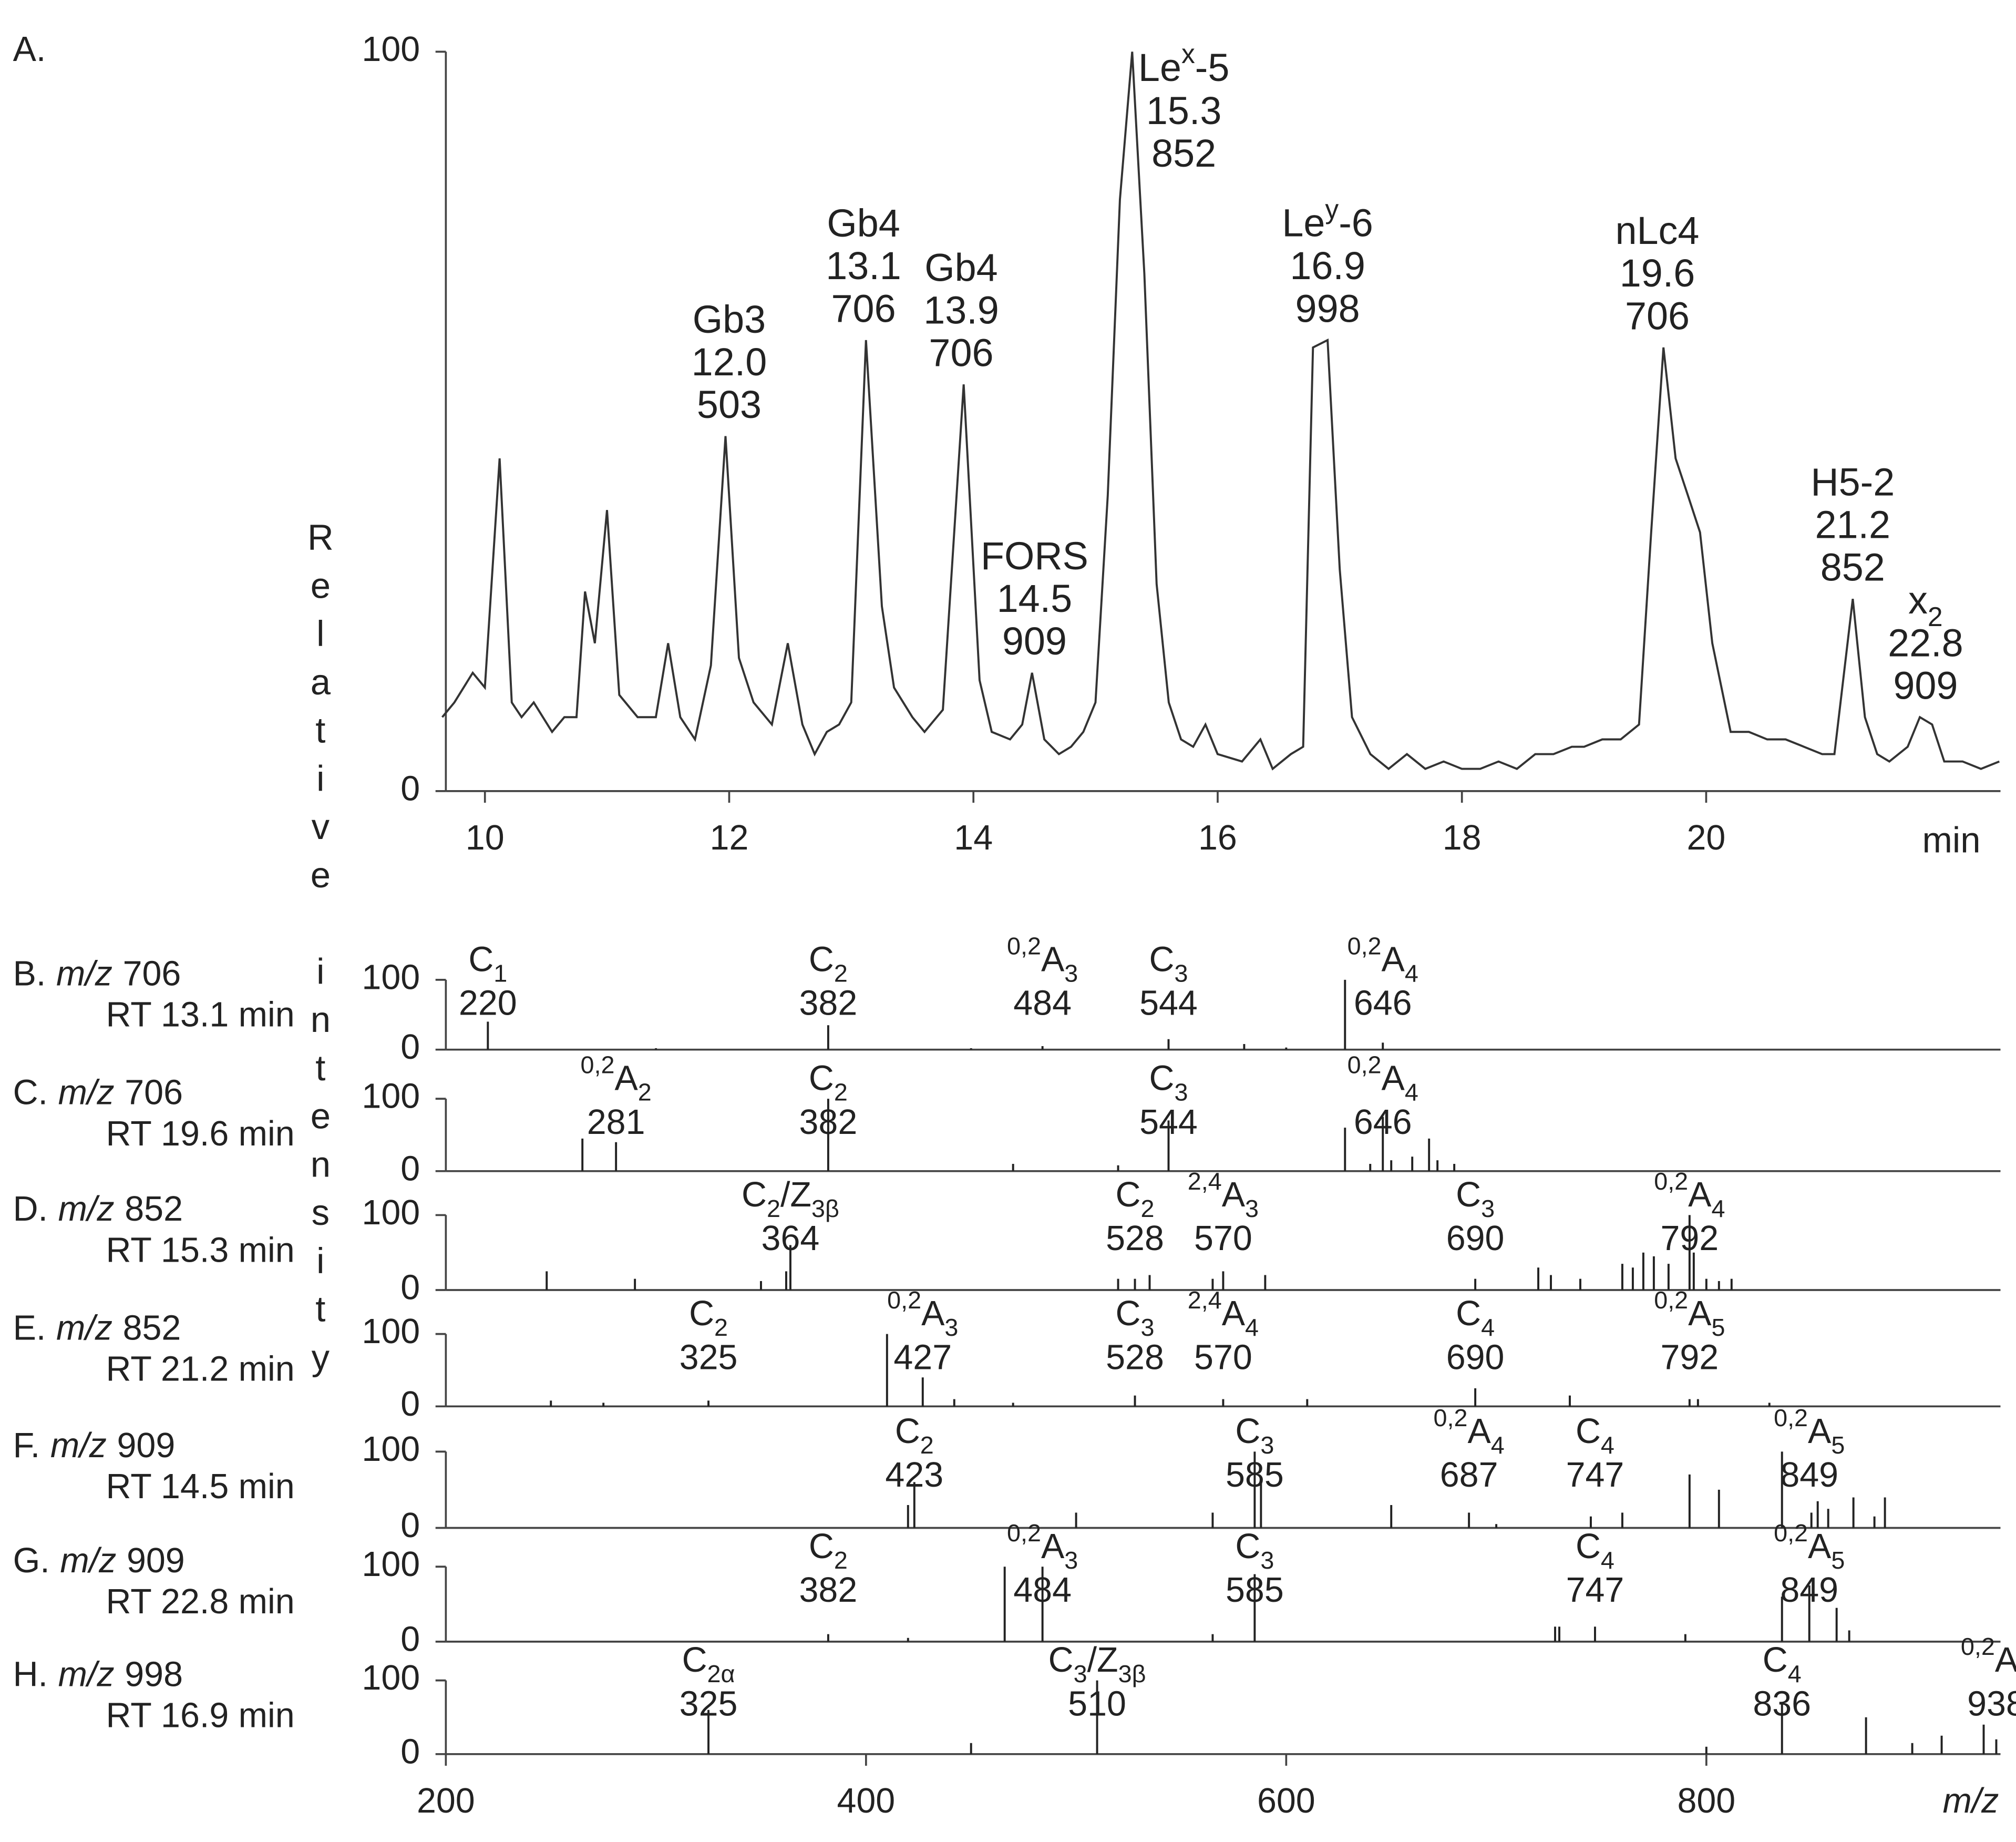 This screenshot has height=1842, width=2016. What do you see at coordinates (914, 1476) in the screenshot?
I see `fragment-mz: 423` at bounding box center [914, 1476].